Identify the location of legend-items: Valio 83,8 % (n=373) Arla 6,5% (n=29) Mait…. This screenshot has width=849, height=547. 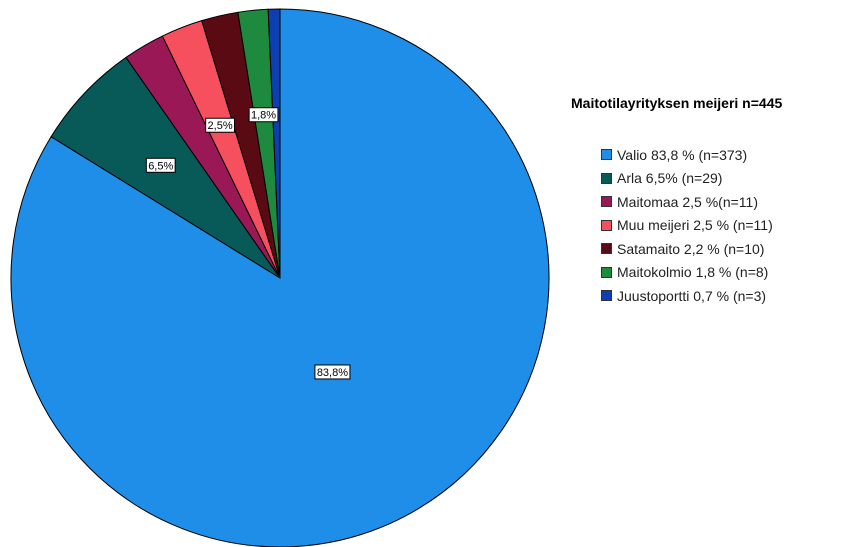
(691, 225).